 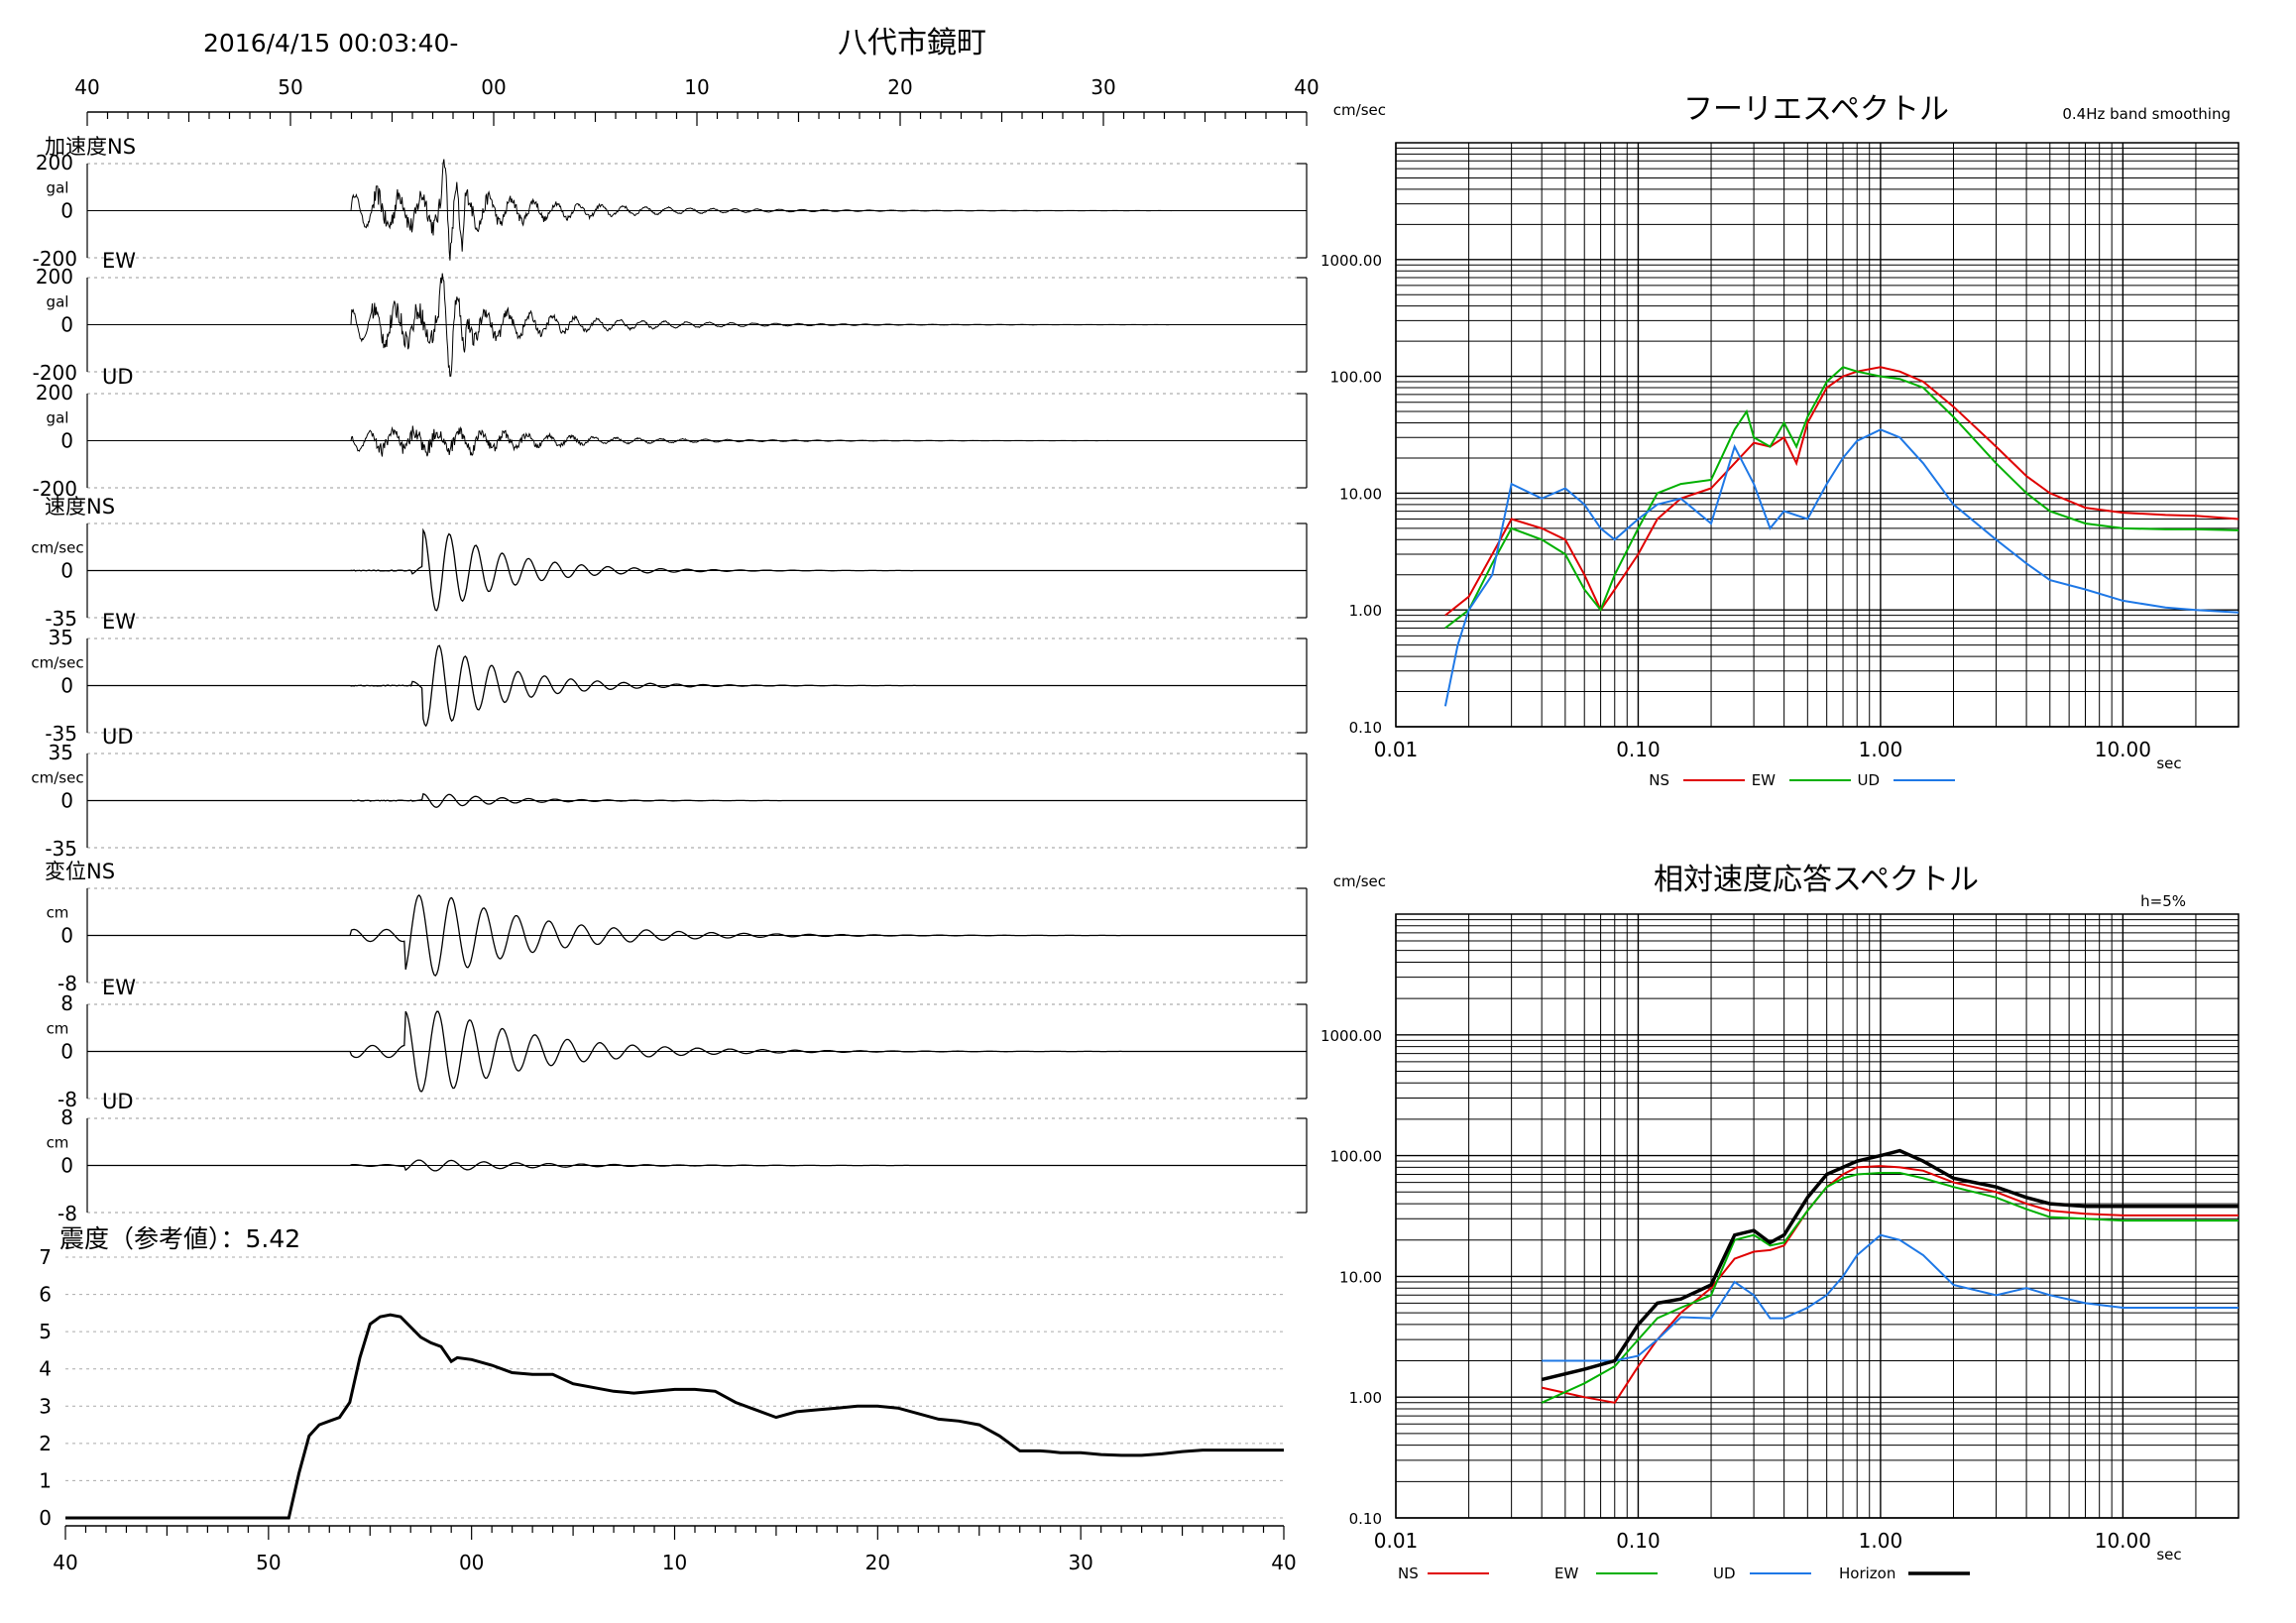 I want to click on spectrum-frame, so click(x=1817, y=435).